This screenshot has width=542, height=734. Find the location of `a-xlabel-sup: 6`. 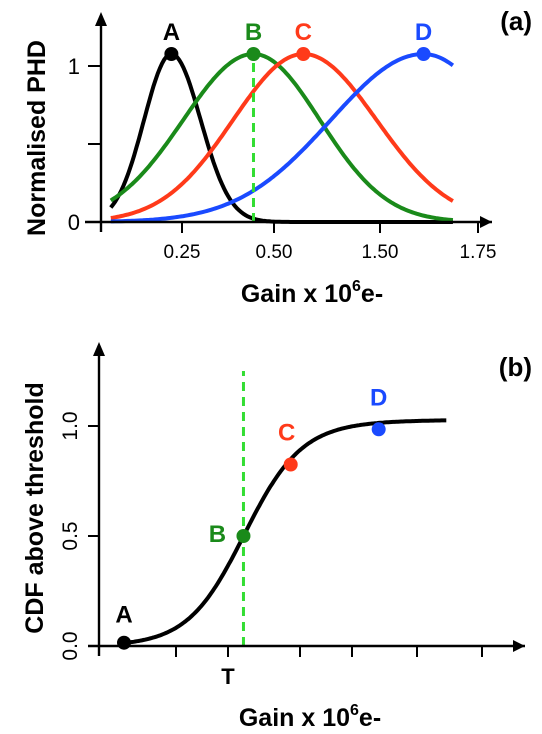

a-xlabel-sup: 6 is located at coordinates (356, 286).